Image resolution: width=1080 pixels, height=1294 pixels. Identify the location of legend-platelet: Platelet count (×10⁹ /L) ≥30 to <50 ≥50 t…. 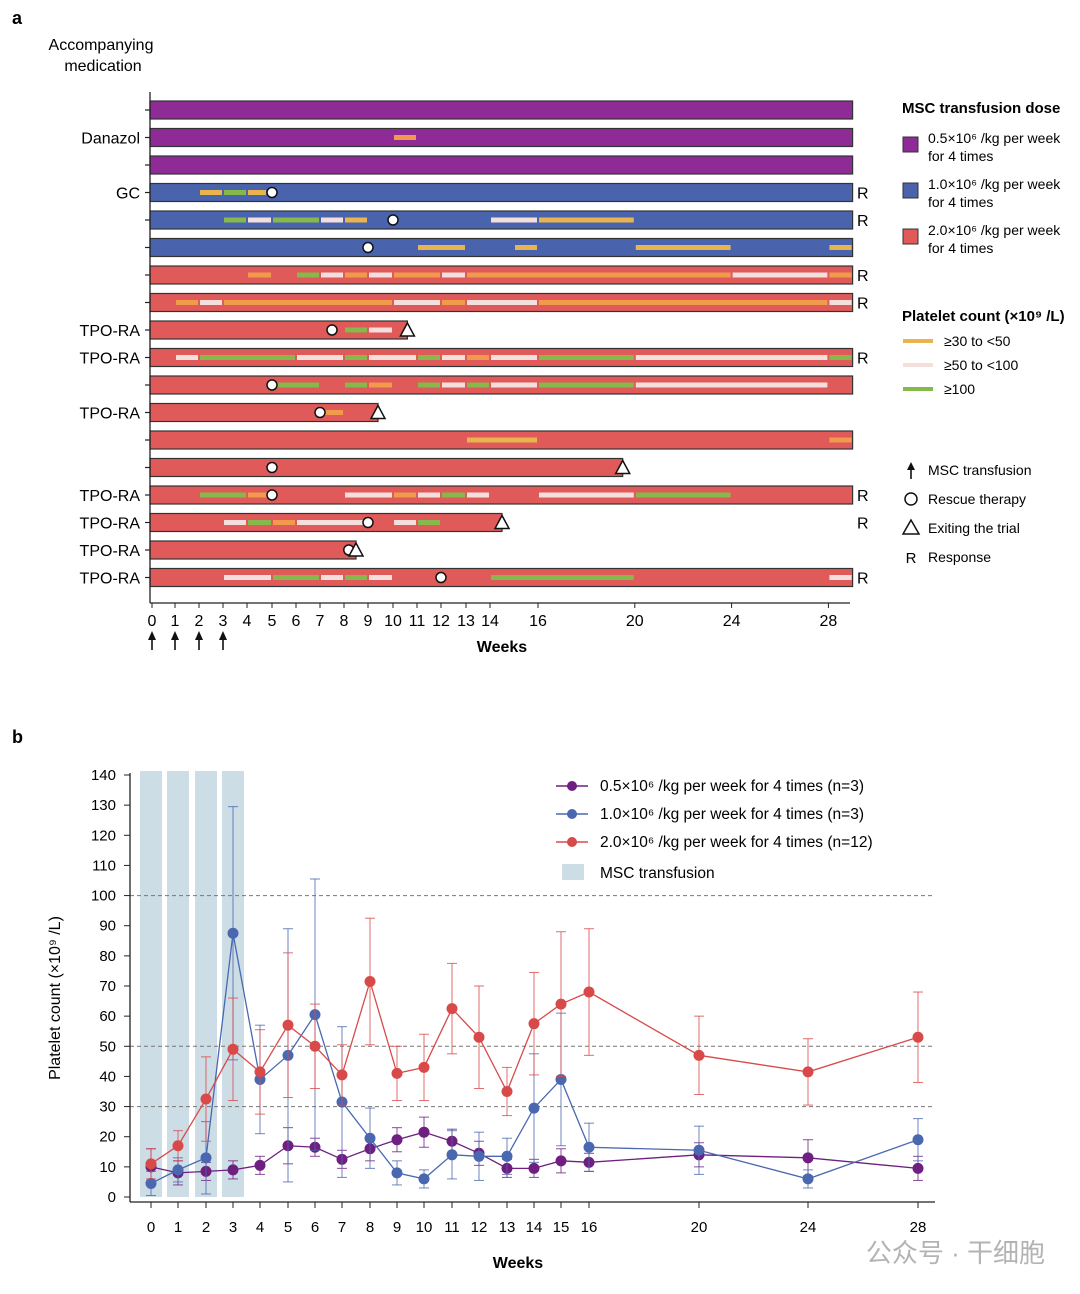
(983, 352).